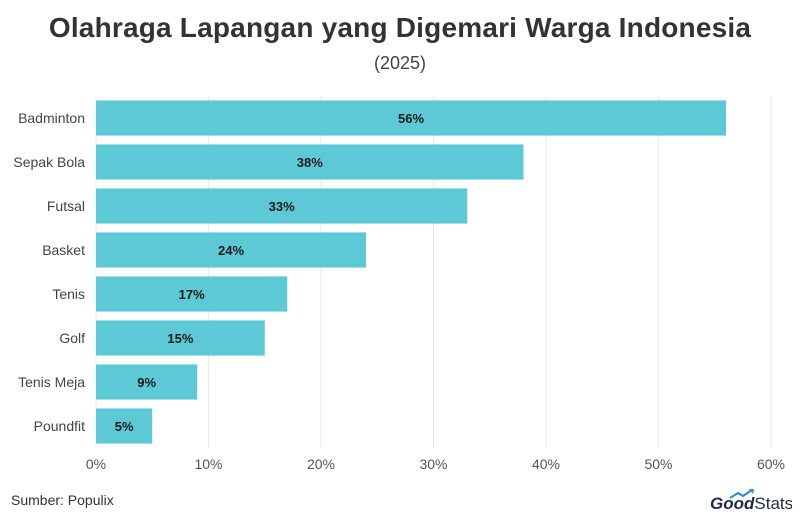 This screenshot has height=522, width=800. Describe the element at coordinates (400, 63) in the screenshot. I see `chart-subtitle: (2025)` at that location.